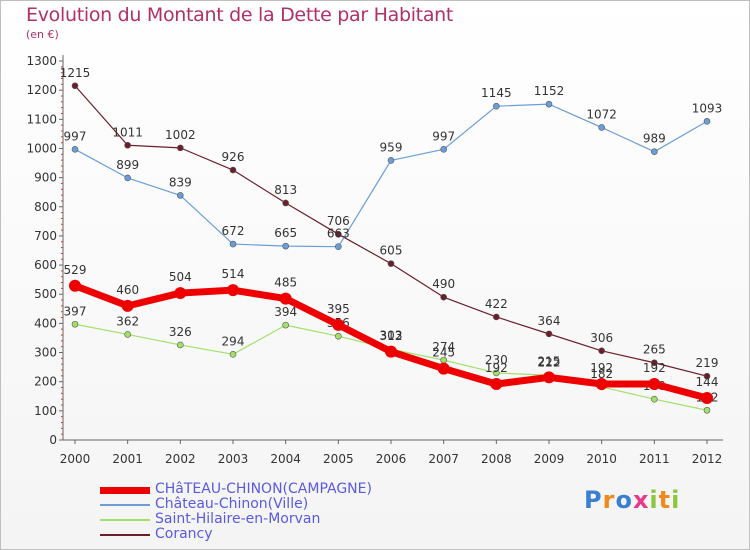 This screenshot has width=750, height=550. Describe the element at coordinates (41, 61) in the screenshot. I see `y-tick-label: 1300` at that location.